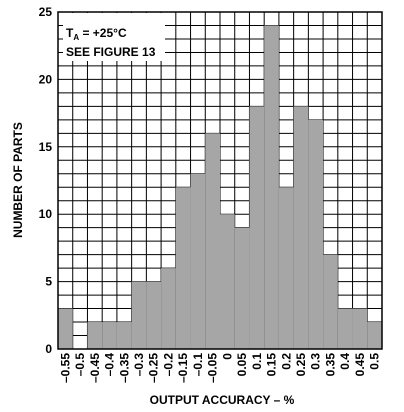 Image resolution: width=404 pixels, height=412 pixels. What do you see at coordinates (198, 365) in the screenshot?
I see `x-tick-label: –0.1` at bounding box center [198, 365].